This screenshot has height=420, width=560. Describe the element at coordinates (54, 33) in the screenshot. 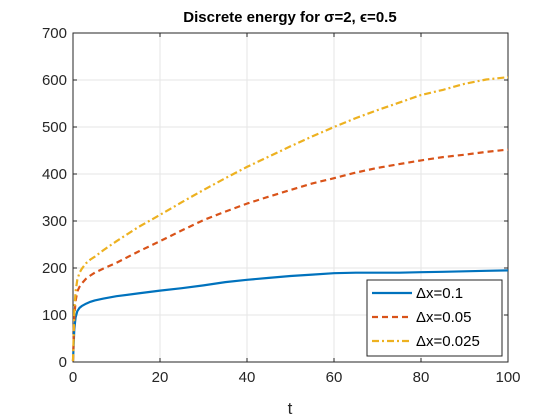

I see `y-tick-label: 700` at that location.